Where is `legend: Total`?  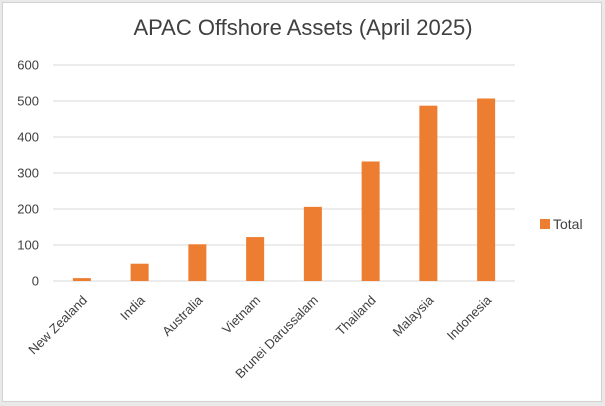
legend: Total is located at coordinates (561, 224).